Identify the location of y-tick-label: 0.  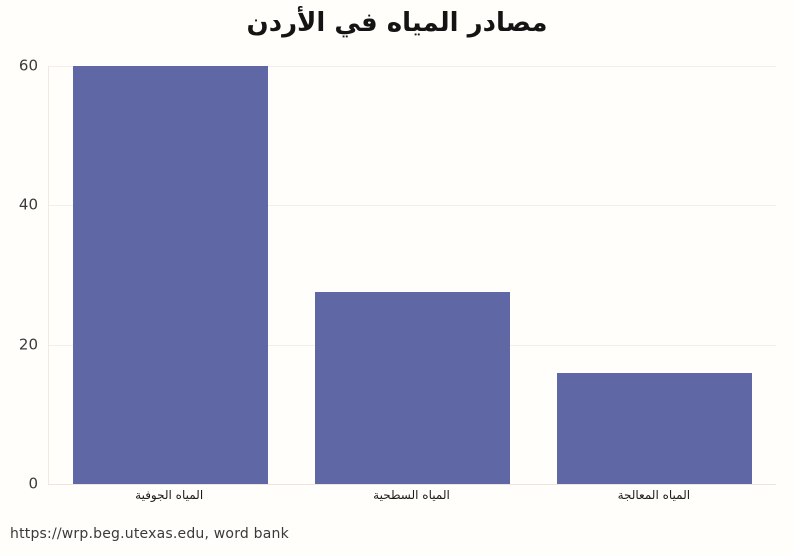
(33, 483).